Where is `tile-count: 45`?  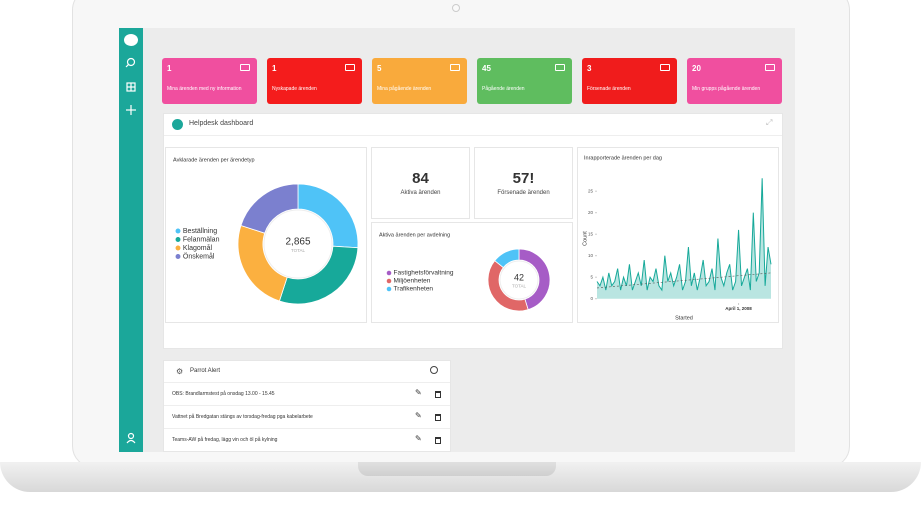
tile-count: 45 is located at coordinates (486, 68).